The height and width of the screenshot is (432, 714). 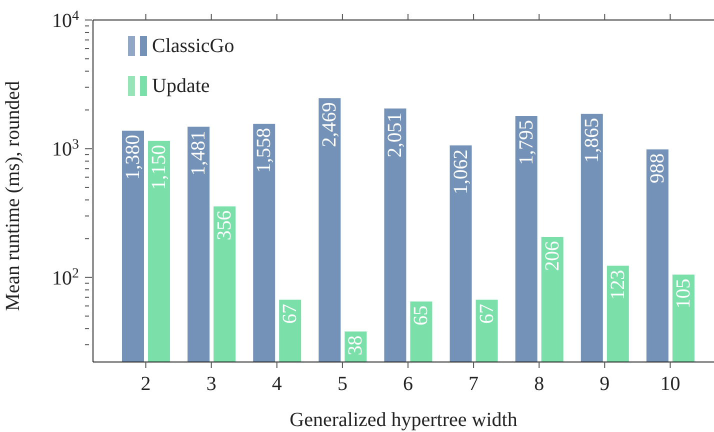 I want to click on x-tick-label: 10, so click(x=670, y=384).